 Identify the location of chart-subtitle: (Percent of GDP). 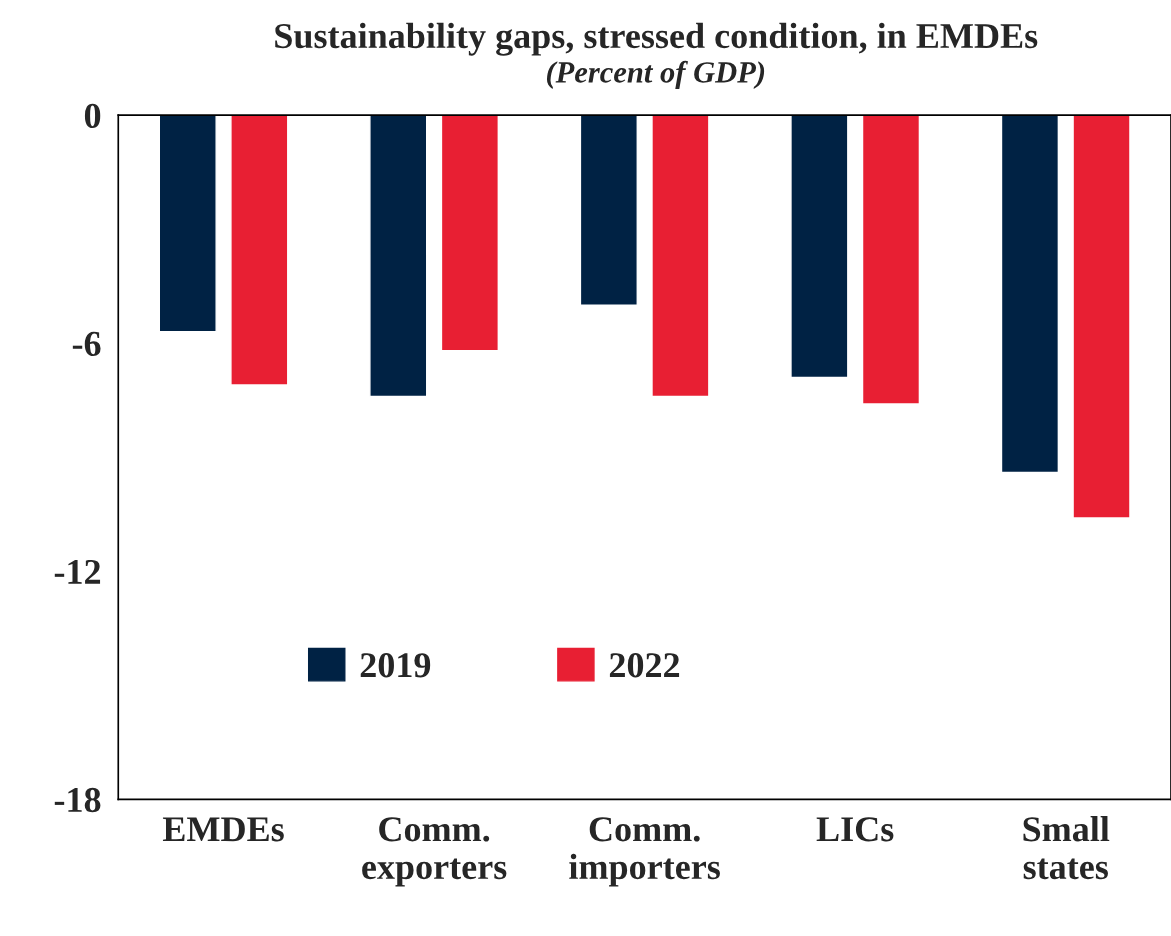
(655, 74).